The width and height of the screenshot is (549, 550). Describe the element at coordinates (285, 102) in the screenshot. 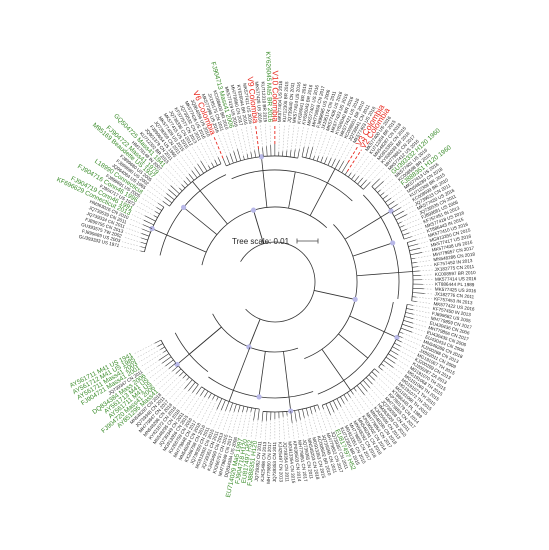

I see `leaf-label: KU712305 BR 2015` at that location.